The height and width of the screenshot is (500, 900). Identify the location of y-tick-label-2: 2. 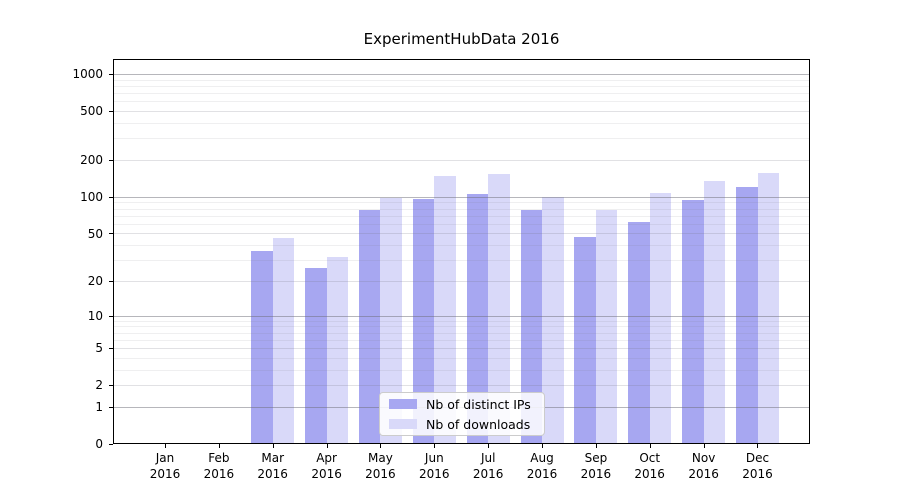
(99, 385).